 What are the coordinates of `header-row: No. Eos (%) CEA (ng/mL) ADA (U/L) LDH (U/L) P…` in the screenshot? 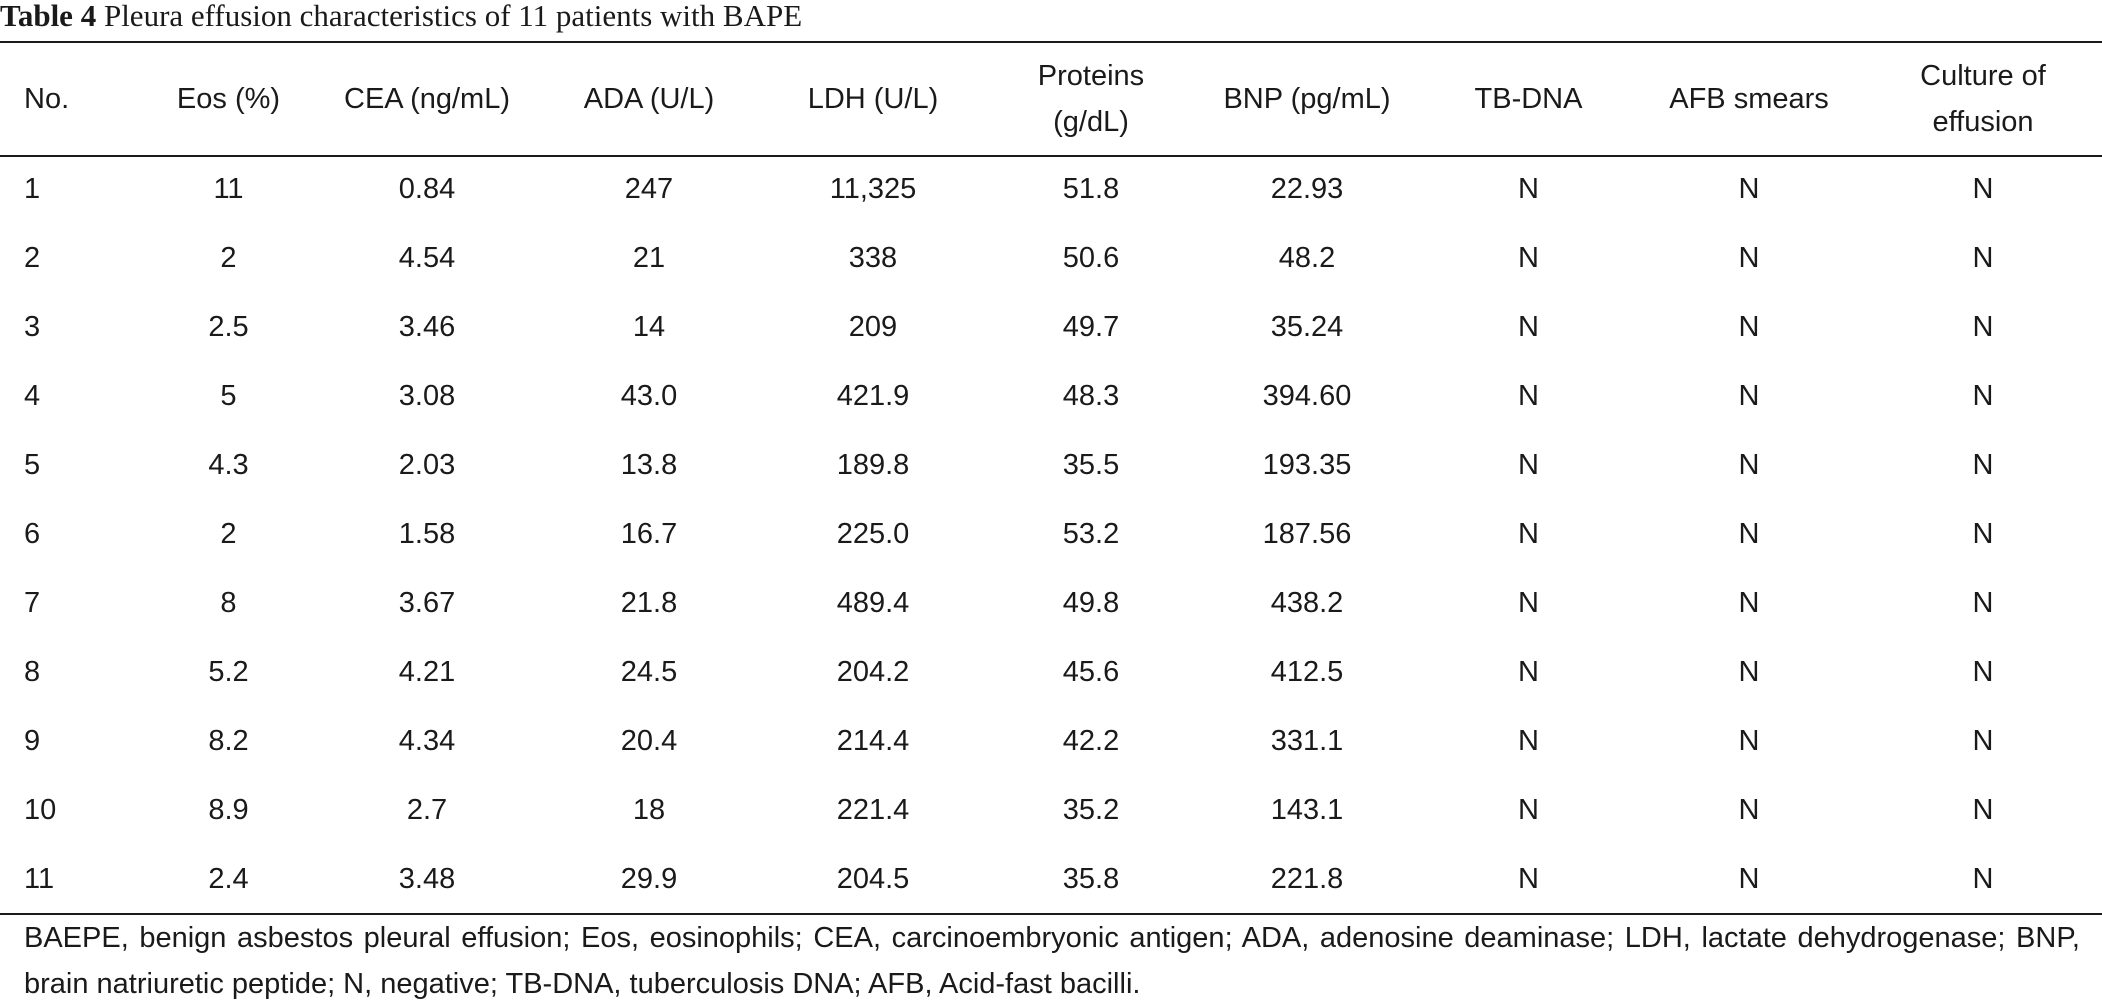 It's located at (1051, 99).